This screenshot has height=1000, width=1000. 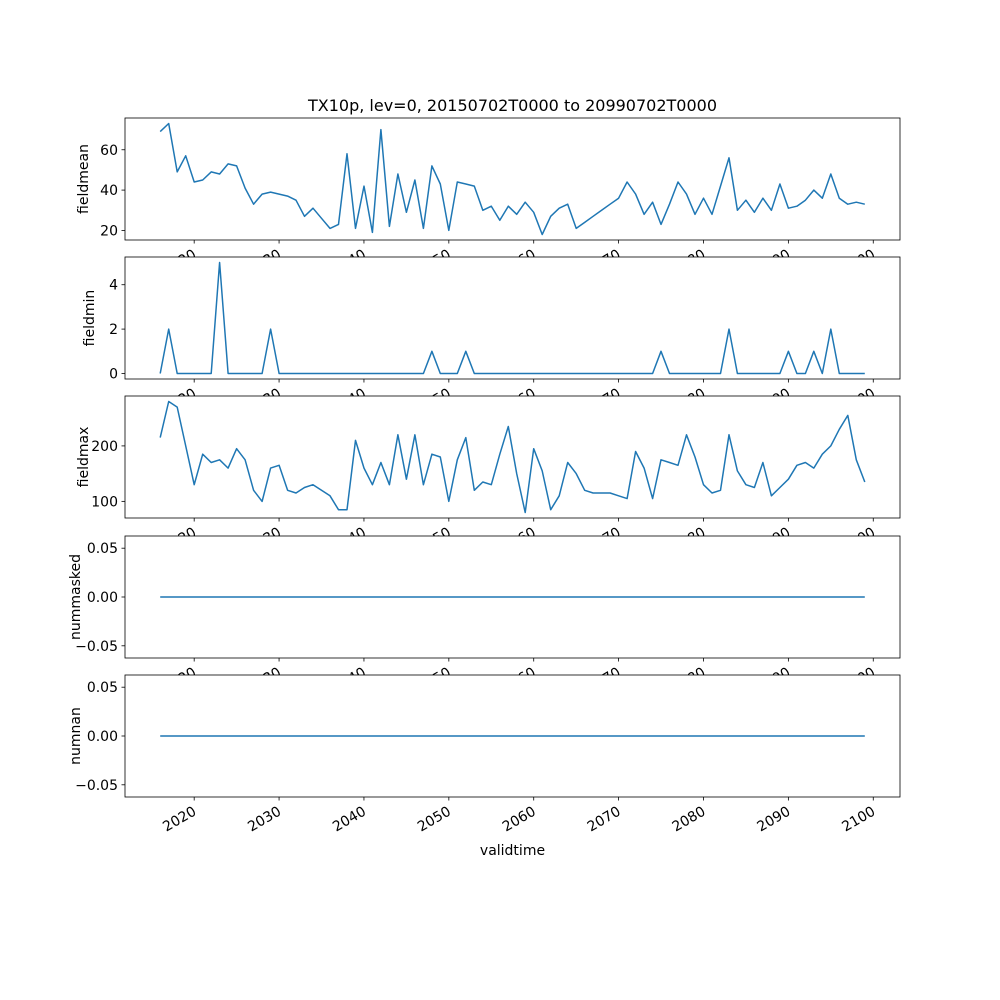 I want to click on svg-text: 2040, so click(x=349, y=820).